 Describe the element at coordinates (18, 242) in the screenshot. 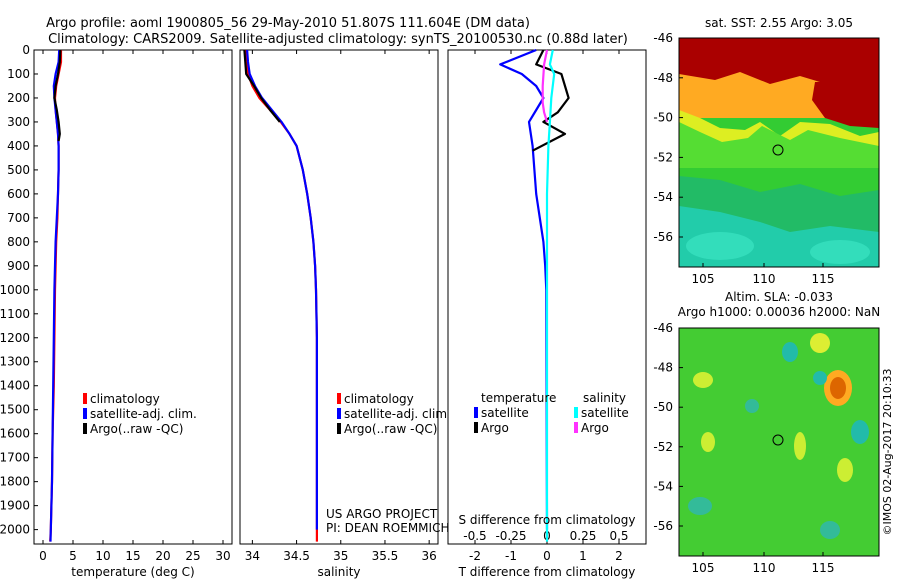

I see `depth-tick-label: 800` at that location.